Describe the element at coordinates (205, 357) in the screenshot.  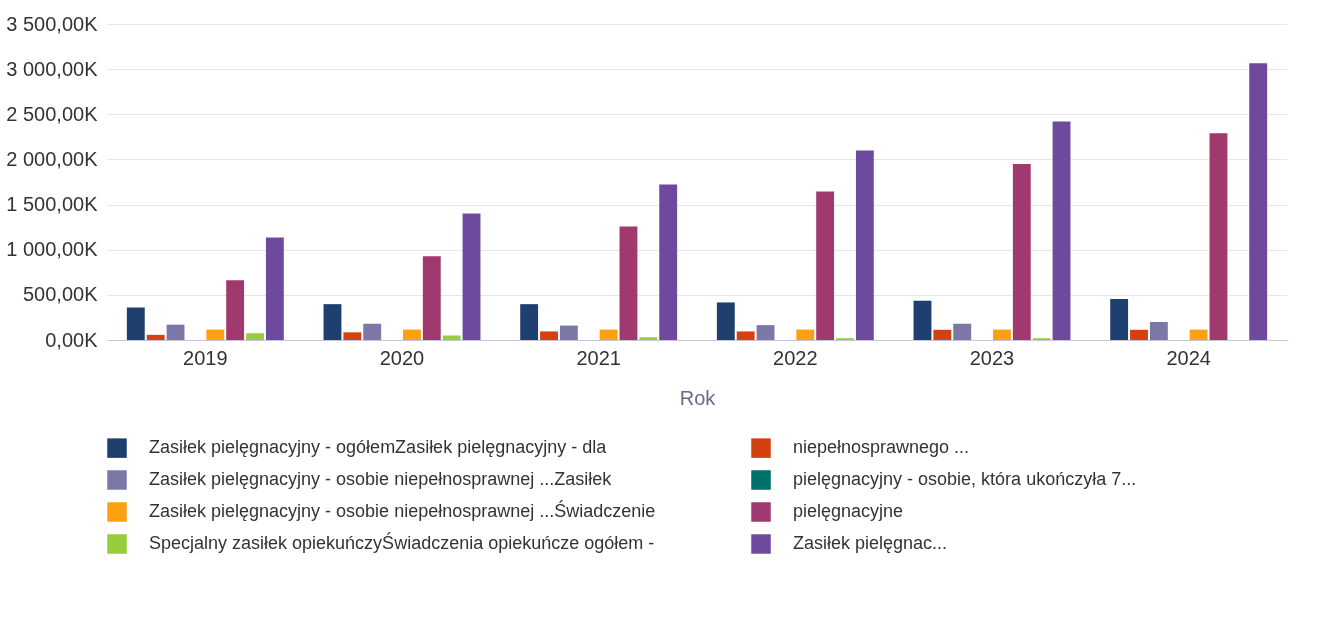
I see `x-tick-label: 2019` at that location.